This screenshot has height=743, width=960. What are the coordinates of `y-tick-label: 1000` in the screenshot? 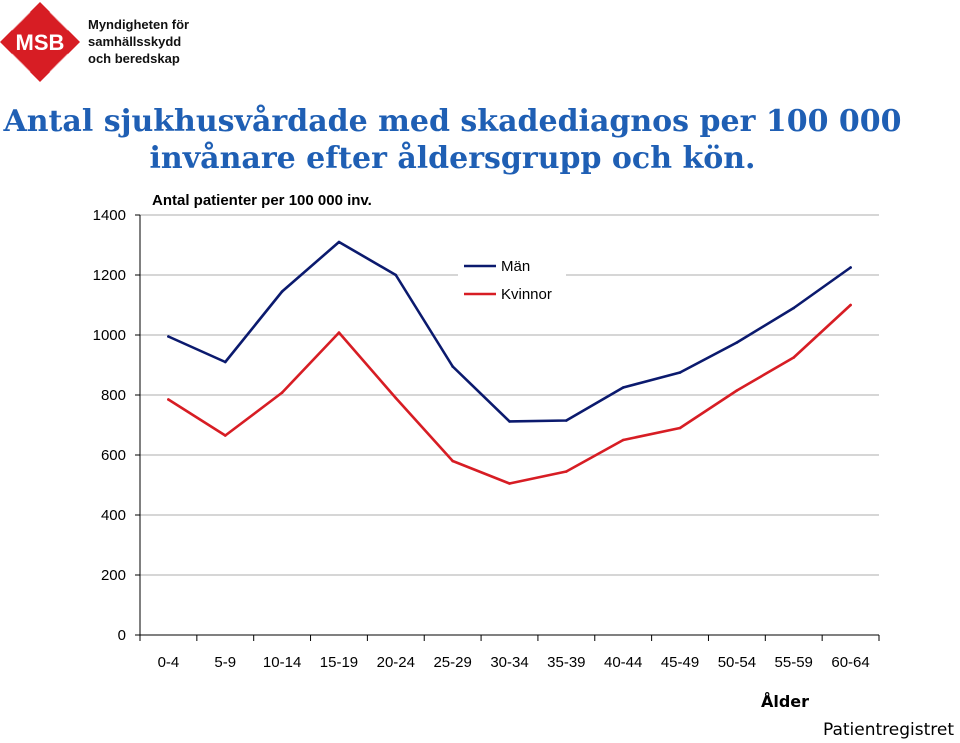 It's located at (109, 335).